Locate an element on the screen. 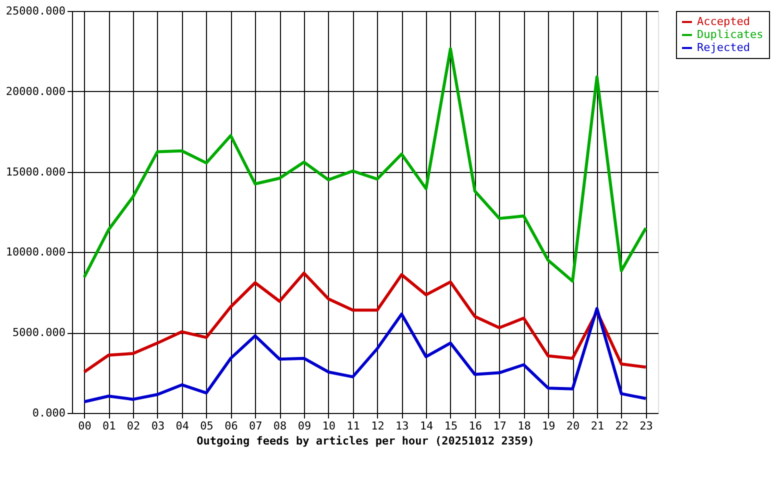 The image size is (780, 480). x-tick-label: 16 is located at coordinates (475, 426).